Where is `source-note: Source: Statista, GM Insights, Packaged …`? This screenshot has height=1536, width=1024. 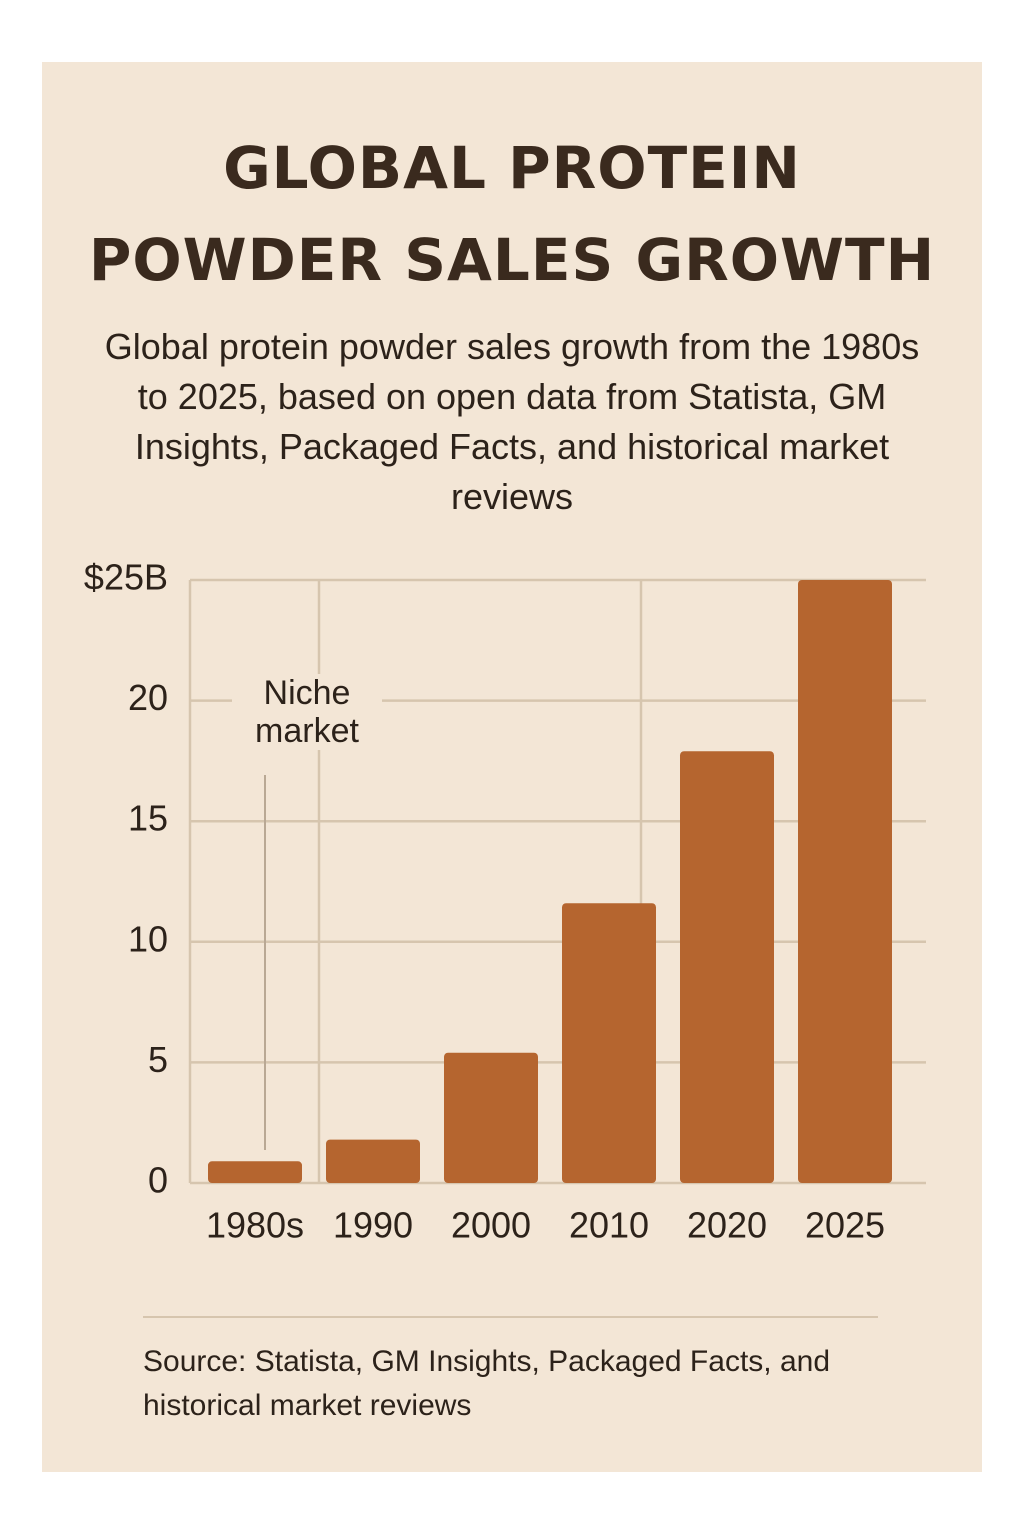 source-note: Source: Statista, GM Insights, Packaged … is located at coordinates (486, 1383).